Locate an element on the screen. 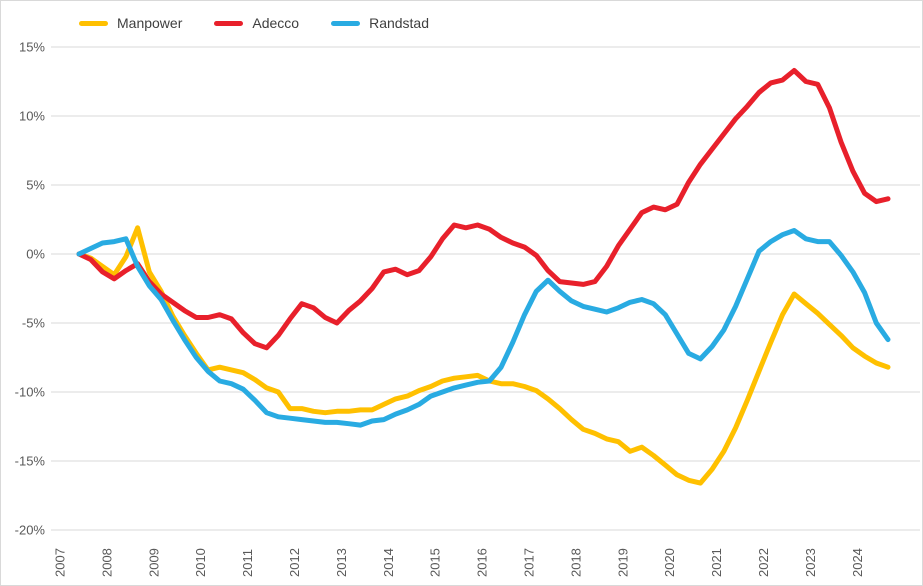 The image size is (923, 586). y-axis-tick-label: 15% is located at coordinates (32, 47).